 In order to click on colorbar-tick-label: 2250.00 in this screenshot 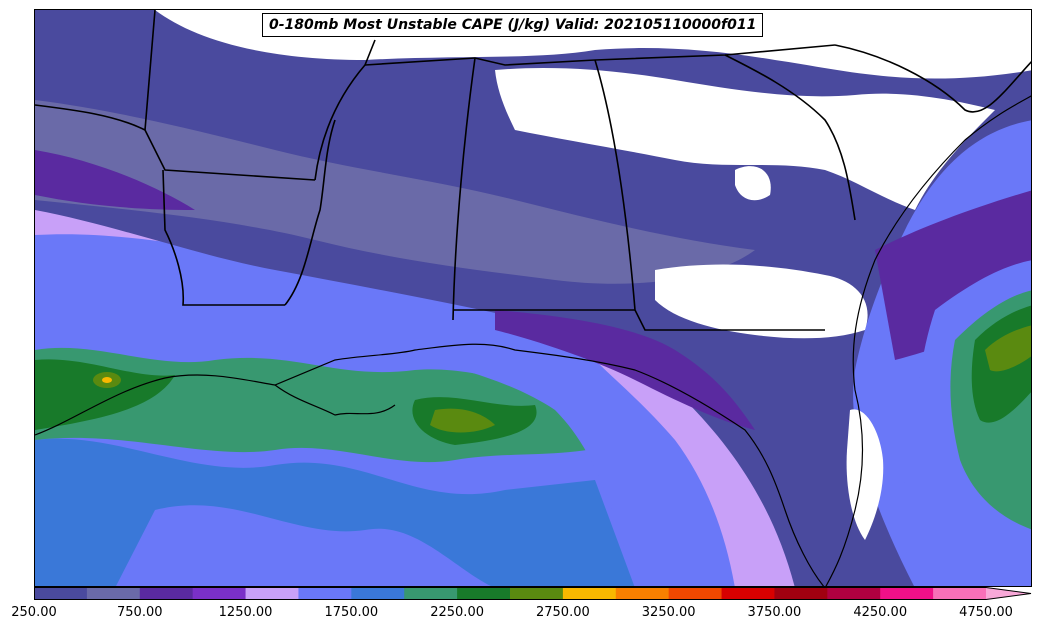, I will do `click(457, 612)`.